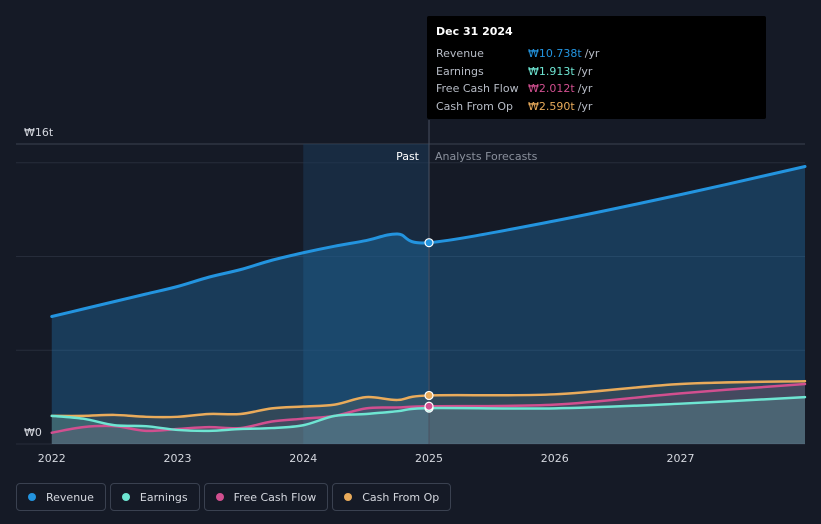 This screenshot has height=524, width=821. What do you see at coordinates (555, 458) in the screenshot?
I see `x-tick-label: 2026` at bounding box center [555, 458].